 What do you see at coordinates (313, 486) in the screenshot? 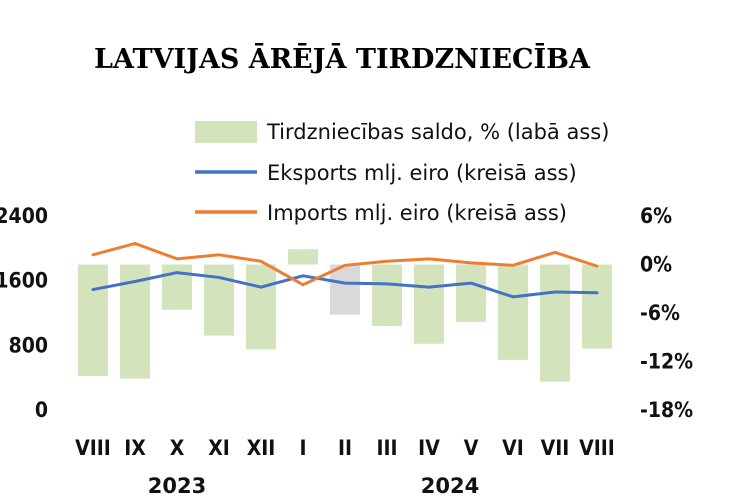
I see `year-labels: 2023 2024` at bounding box center [313, 486].